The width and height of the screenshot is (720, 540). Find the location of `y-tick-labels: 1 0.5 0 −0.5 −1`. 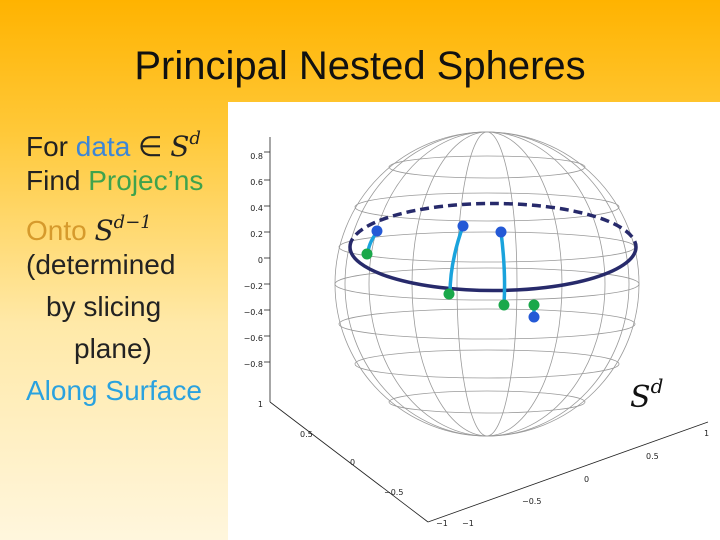

y-tick-labels: 1 0.5 0 −0.5 −1 is located at coordinates (585, 478).